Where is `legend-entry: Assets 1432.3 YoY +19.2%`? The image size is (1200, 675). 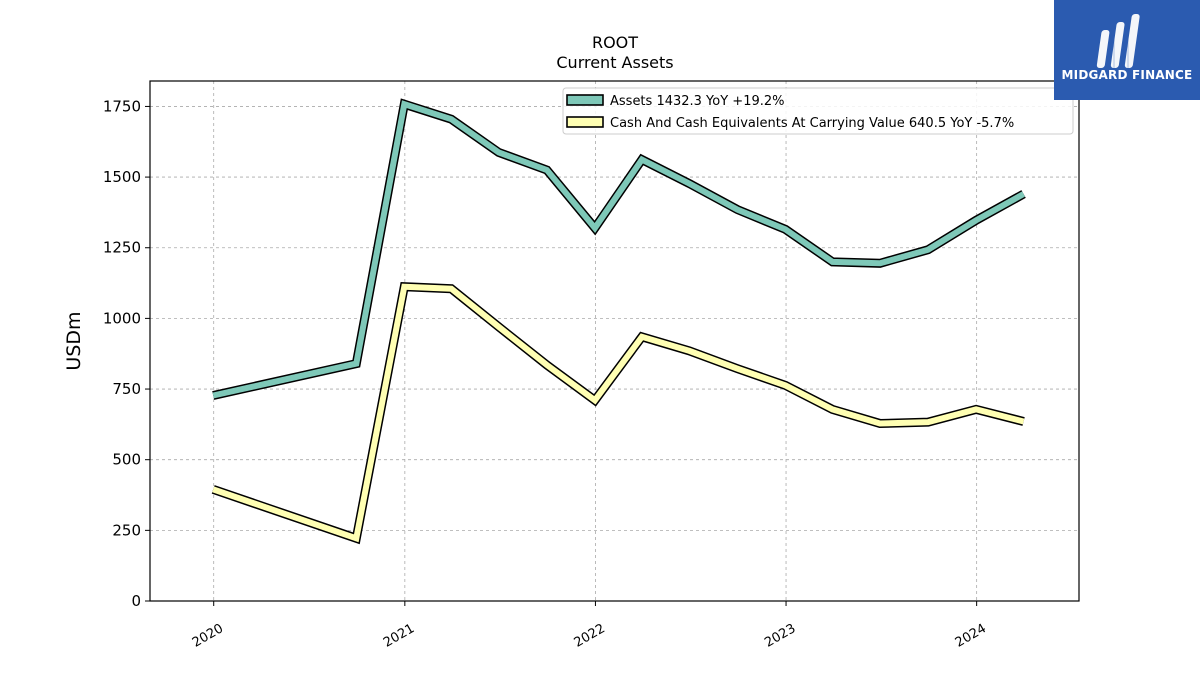 legend-entry: Assets 1432.3 YoY +19.2% is located at coordinates (697, 101).